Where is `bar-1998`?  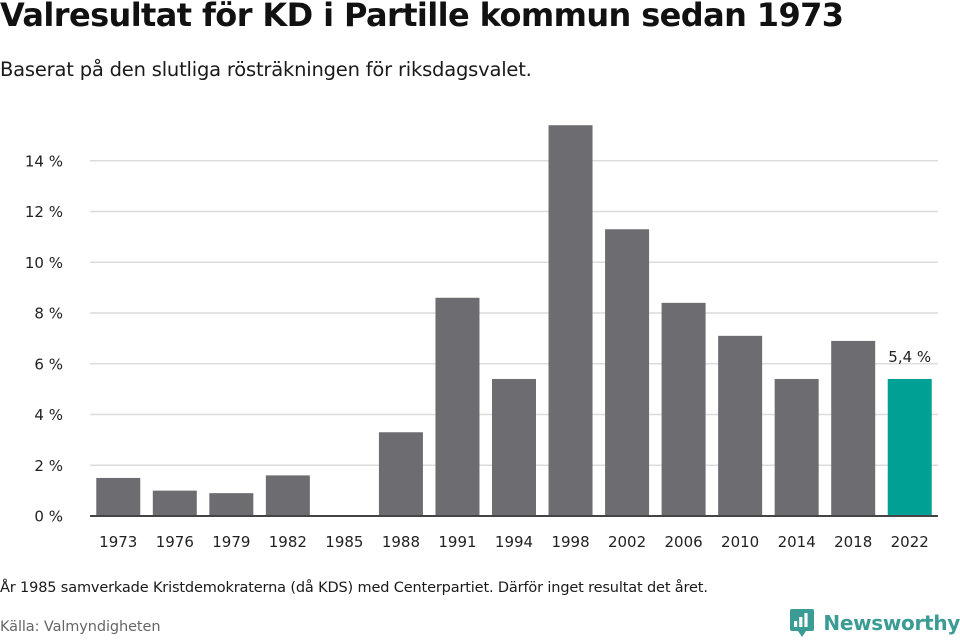 bar-1998 is located at coordinates (570, 320).